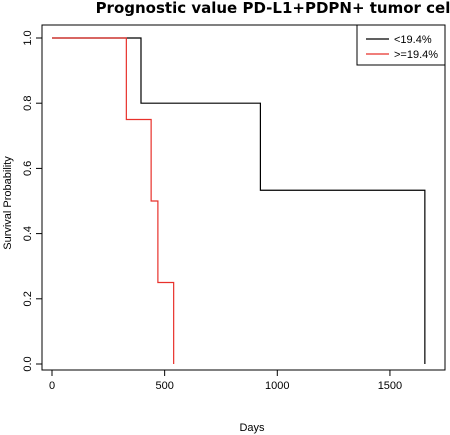 The image size is (450, 435). What do you see at coordinates (164, 386) in the screenshot?
I see `x-tick-label: 500` at bounding box center [164, 386].